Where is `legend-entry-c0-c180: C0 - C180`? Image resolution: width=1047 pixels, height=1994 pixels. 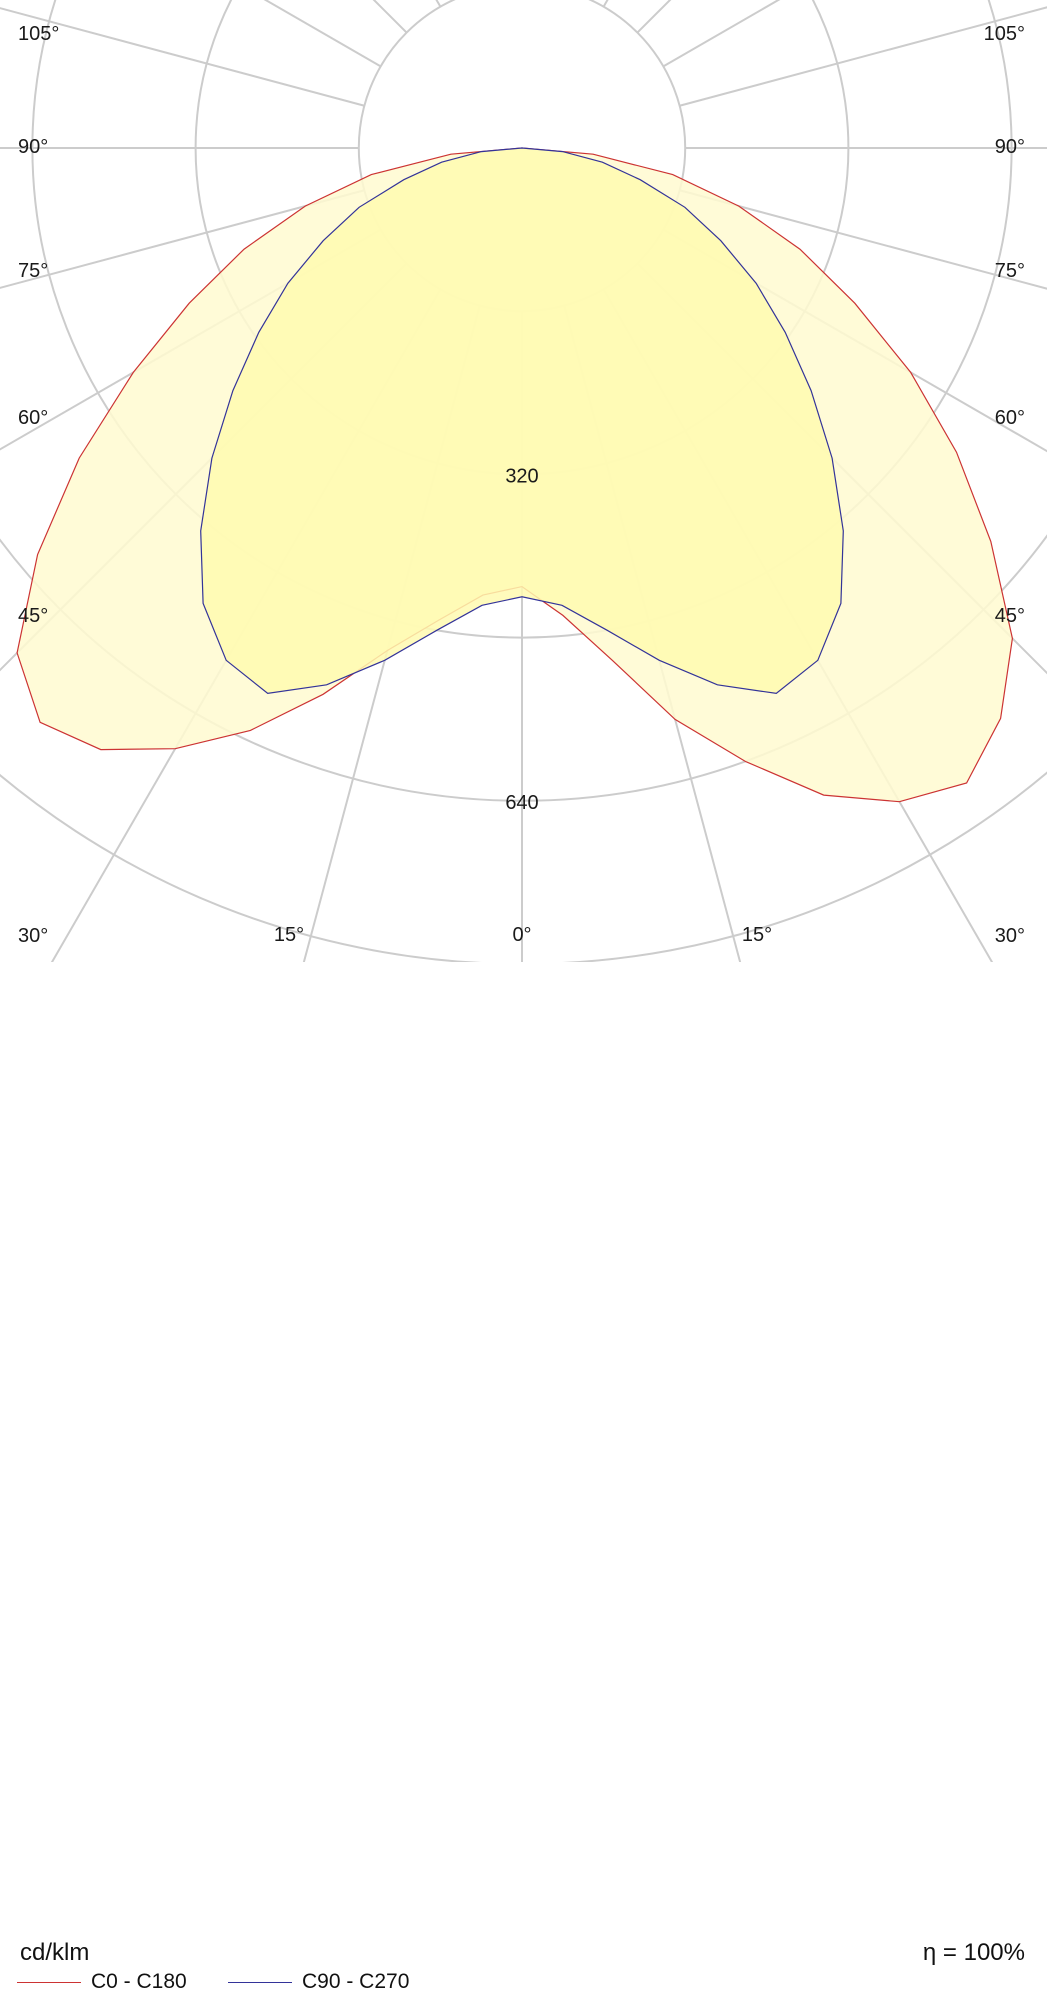 legend-entry-c0-c180: C0 - C180 is located at coordinates (102, 1982).